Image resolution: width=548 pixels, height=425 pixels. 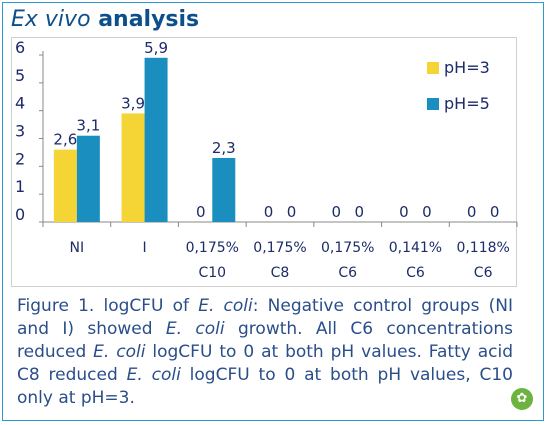 What do you see at coordinates (133, 103) in the screenshot?
I see `data-label: 3,9` at bounding box center [133, 103].